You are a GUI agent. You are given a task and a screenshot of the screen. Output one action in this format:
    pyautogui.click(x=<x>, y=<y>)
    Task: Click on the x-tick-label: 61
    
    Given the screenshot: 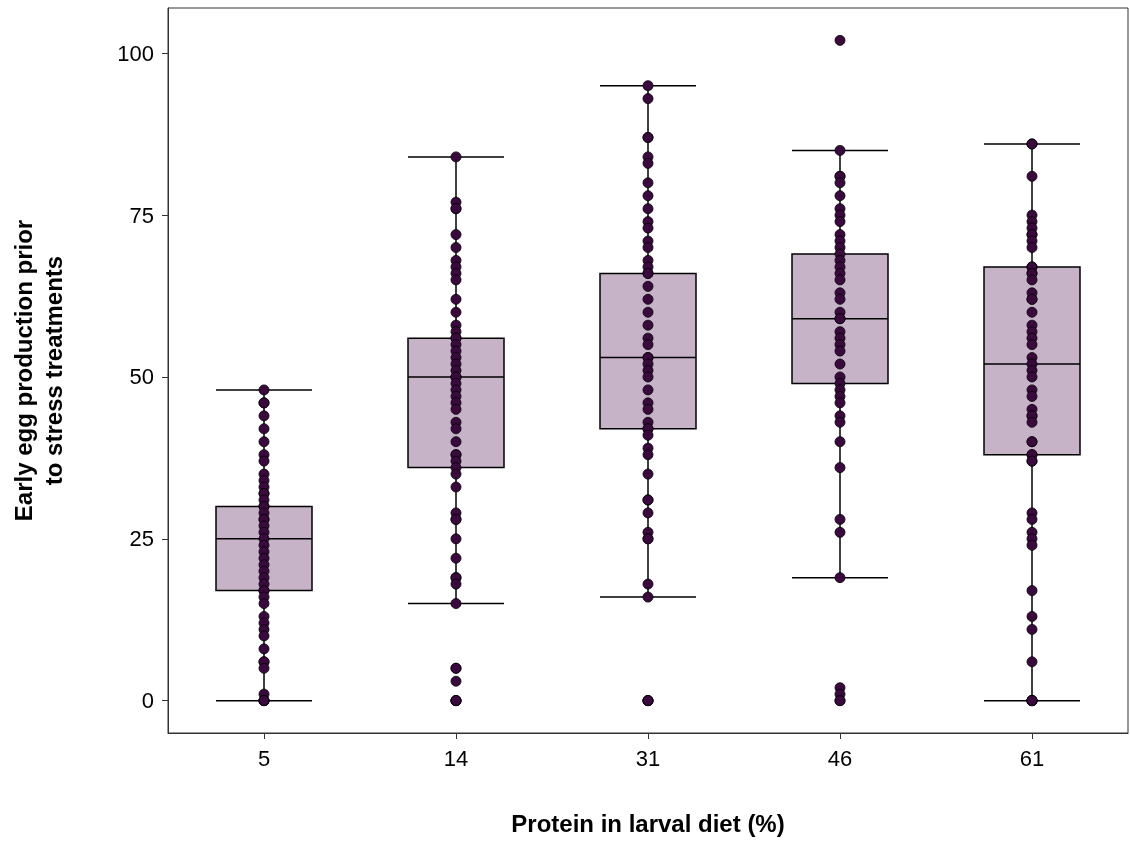 What is the action you would take?
    pyautogui.click(x=1032, y=758)
    